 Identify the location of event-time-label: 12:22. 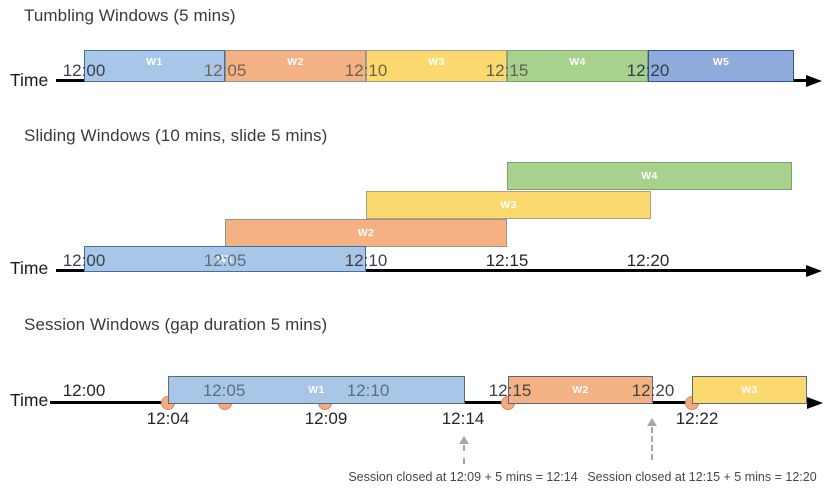
(697, 418).